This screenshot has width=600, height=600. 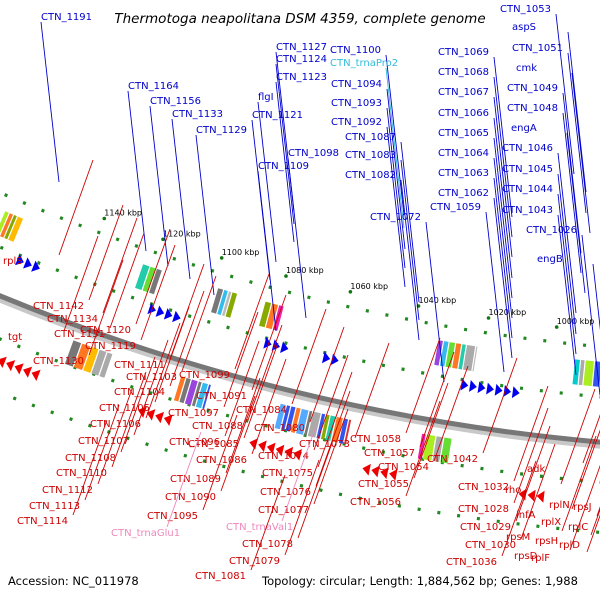 What do you see at coordinates (13, 261) in the screenshot?
I see `rev-gene-label-0: rplS` at bounding box center [13, 261].